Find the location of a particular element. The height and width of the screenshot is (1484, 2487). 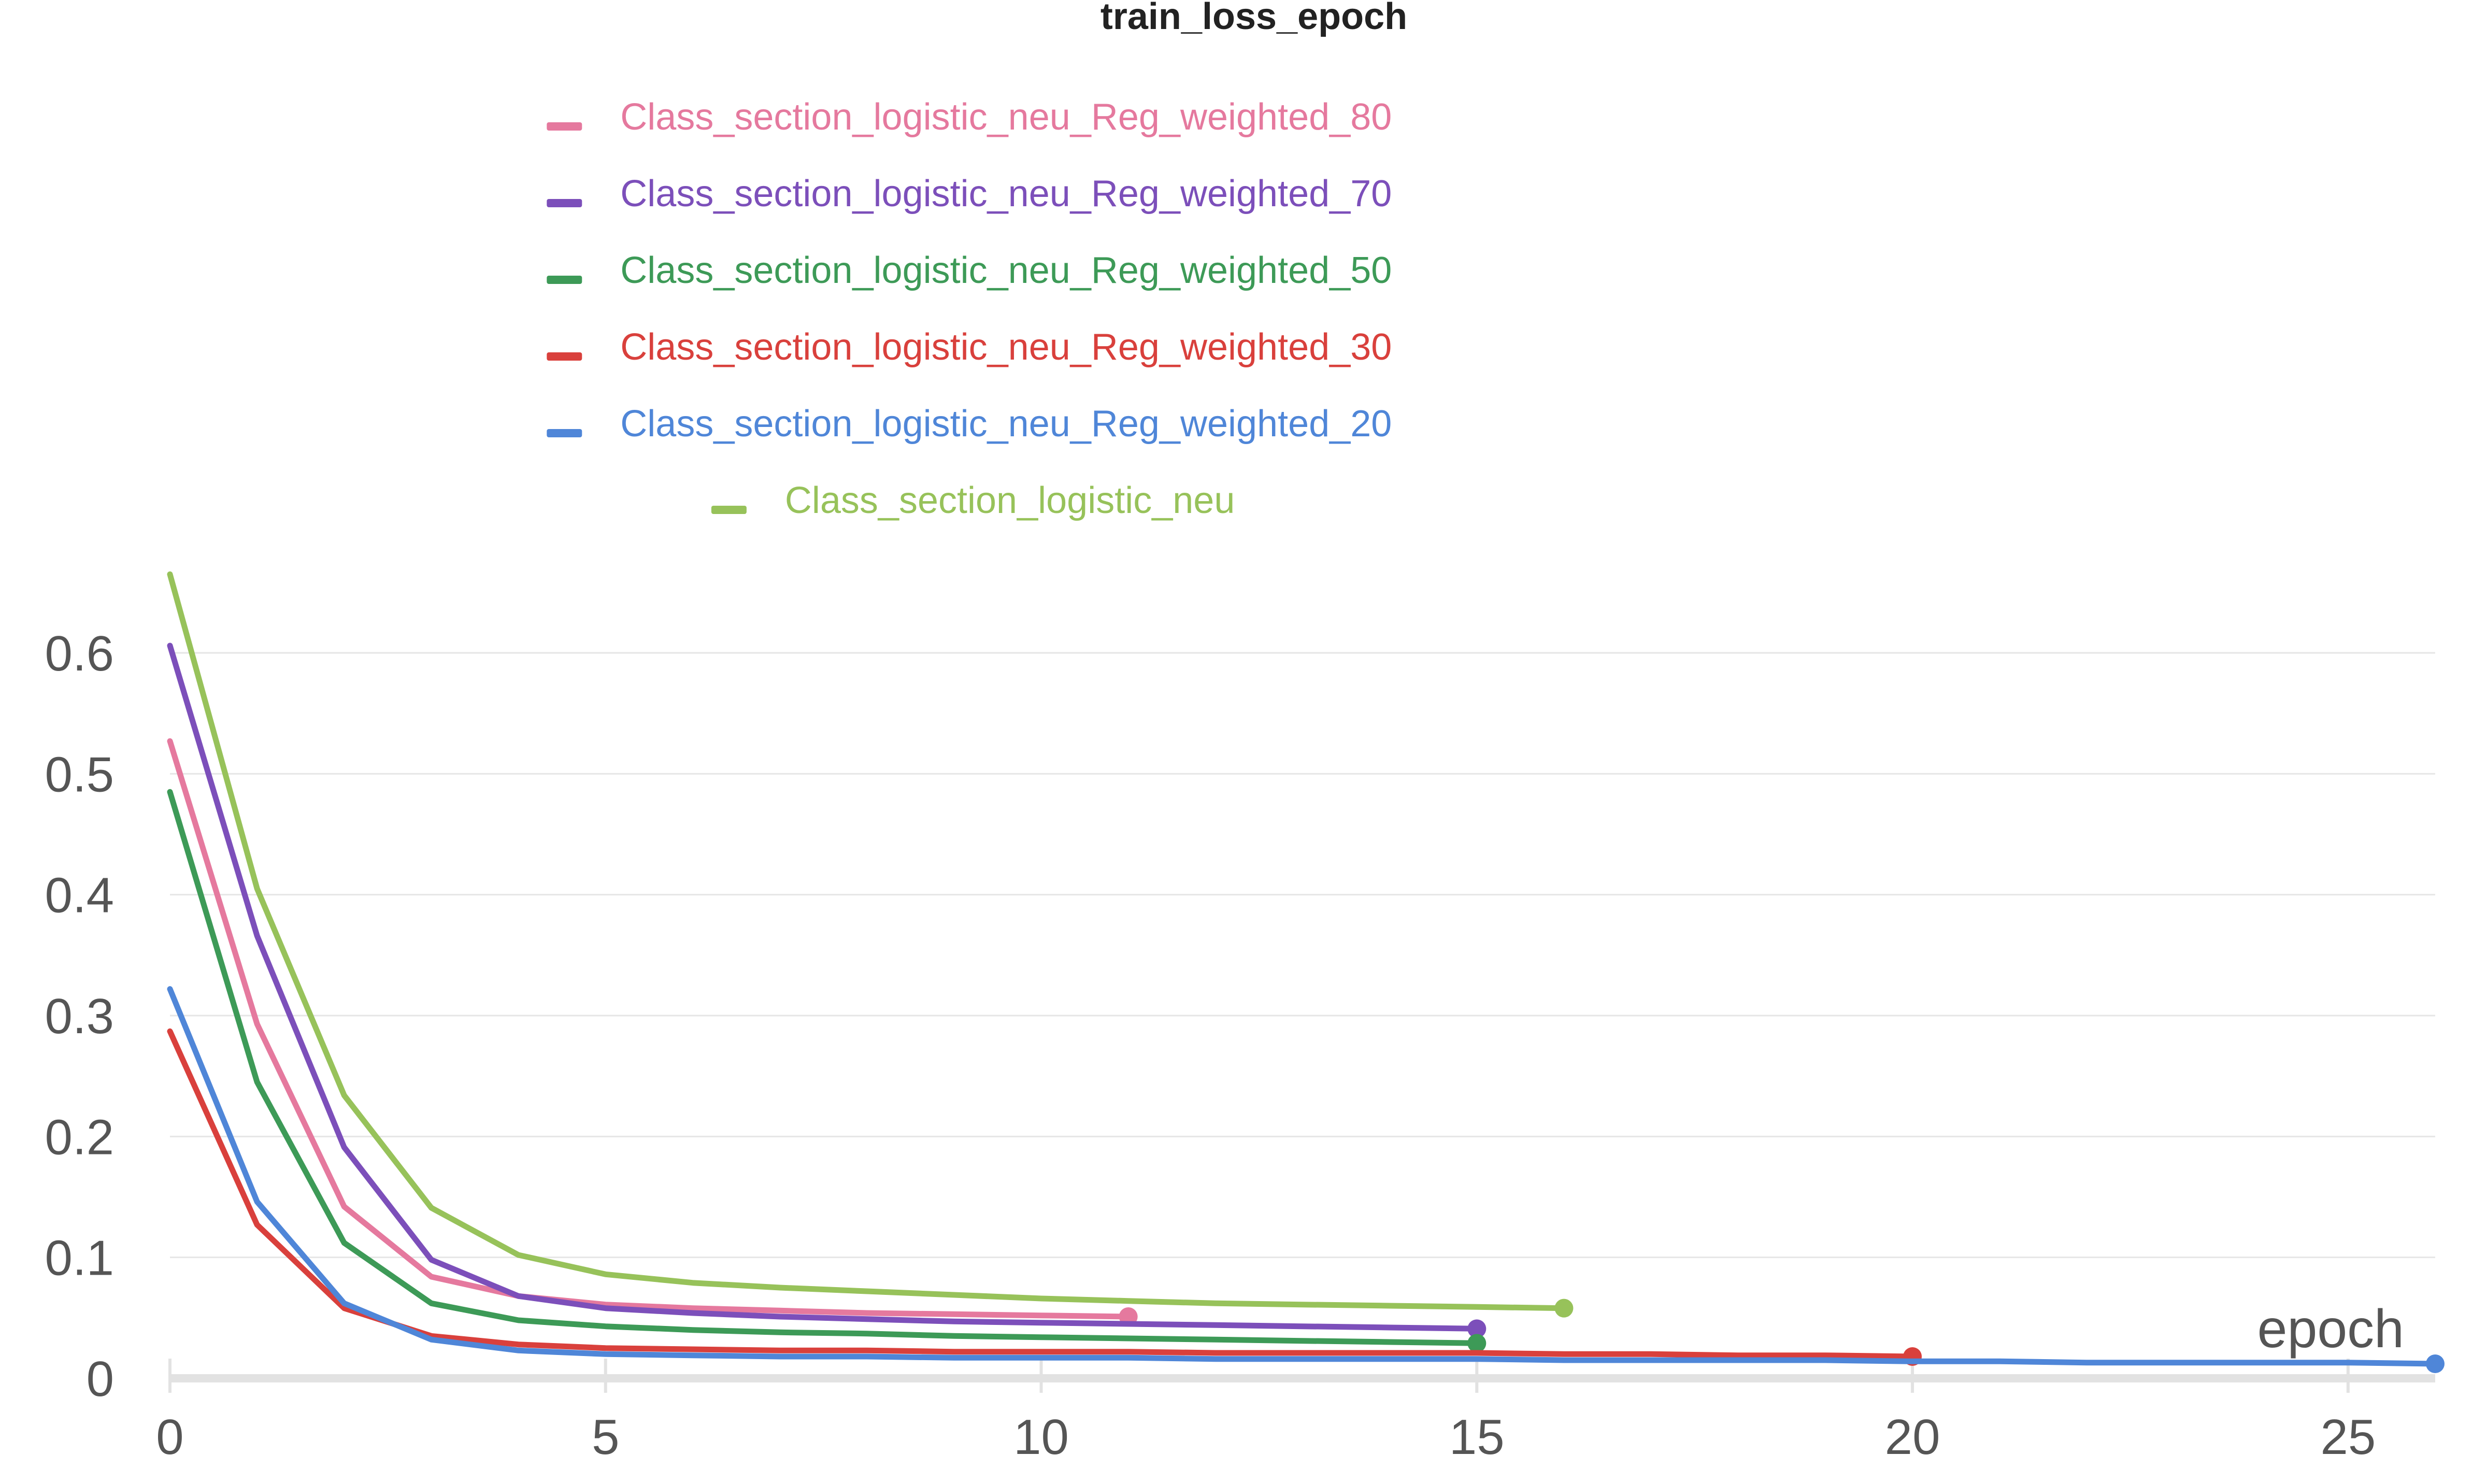

legend-item: Class_section_logistic_neu is located at coordinates (973, 501).